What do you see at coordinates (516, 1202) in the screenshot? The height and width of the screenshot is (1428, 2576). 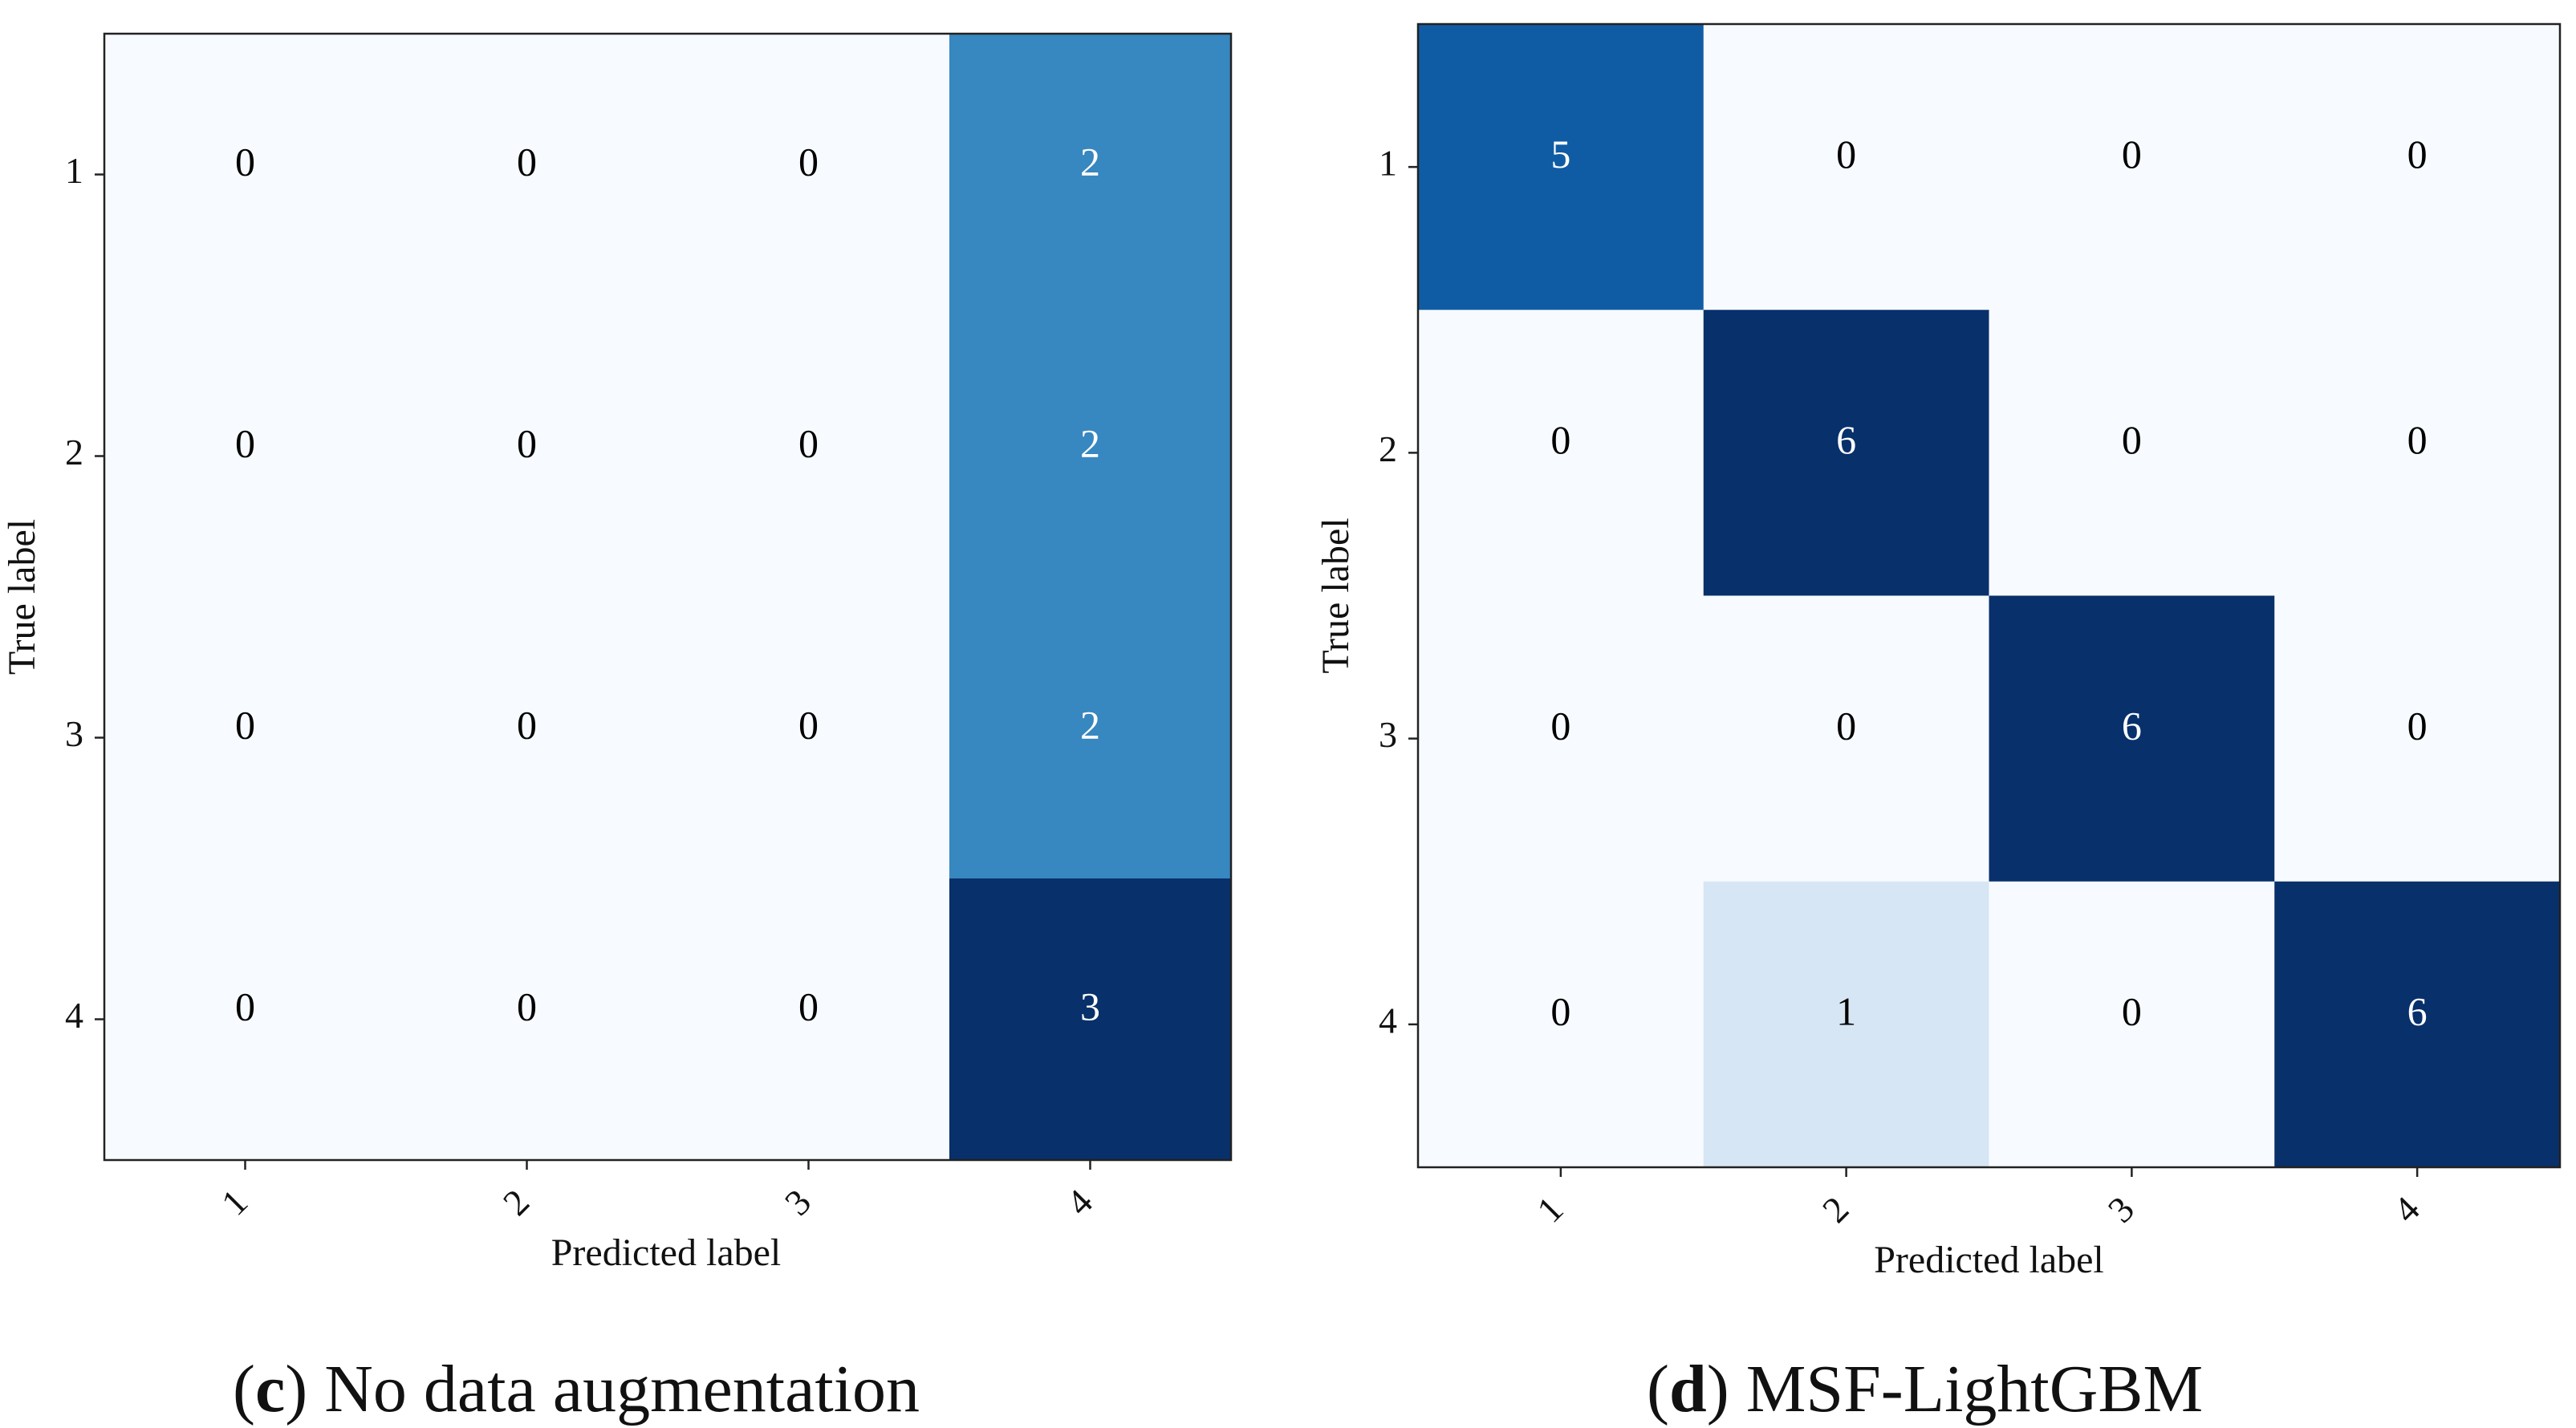 I see `x-tick-label-c-2: 2` at bounding box center [516, 1202].